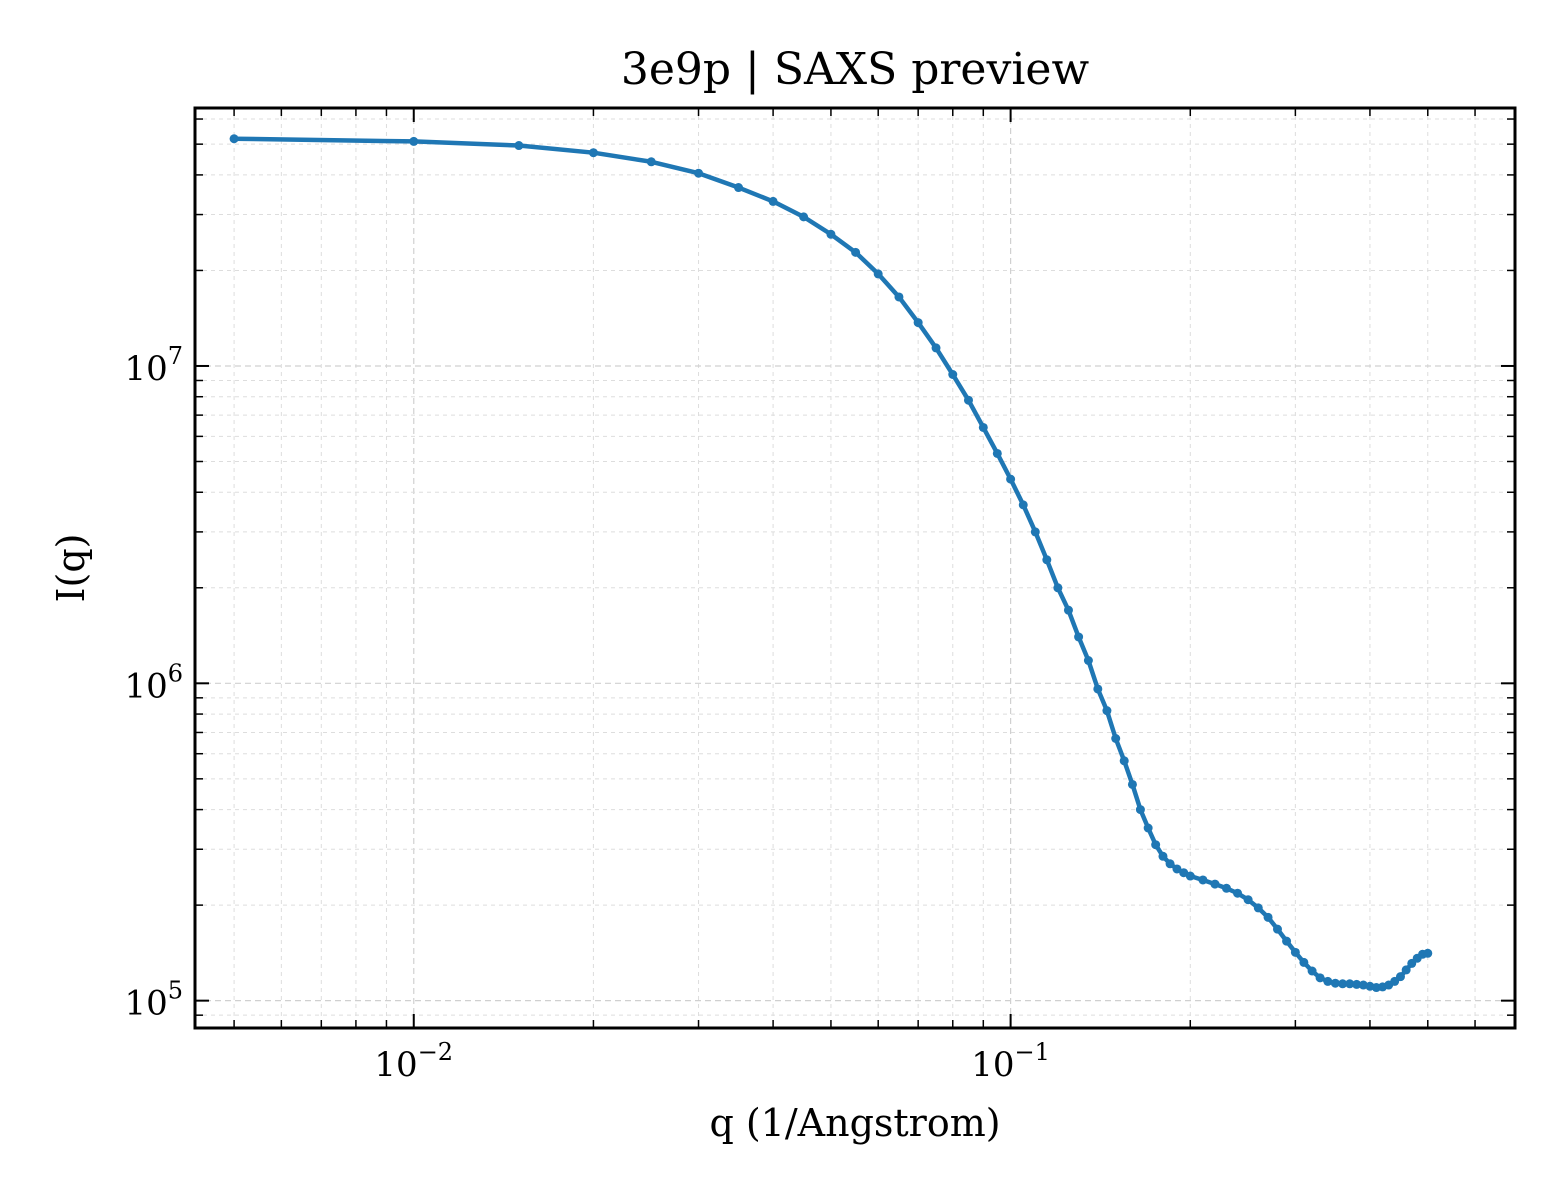  Describe the element at coordinates (153, 365) in the screenshot. I see `y-tick-label: 10⁷` at that location.